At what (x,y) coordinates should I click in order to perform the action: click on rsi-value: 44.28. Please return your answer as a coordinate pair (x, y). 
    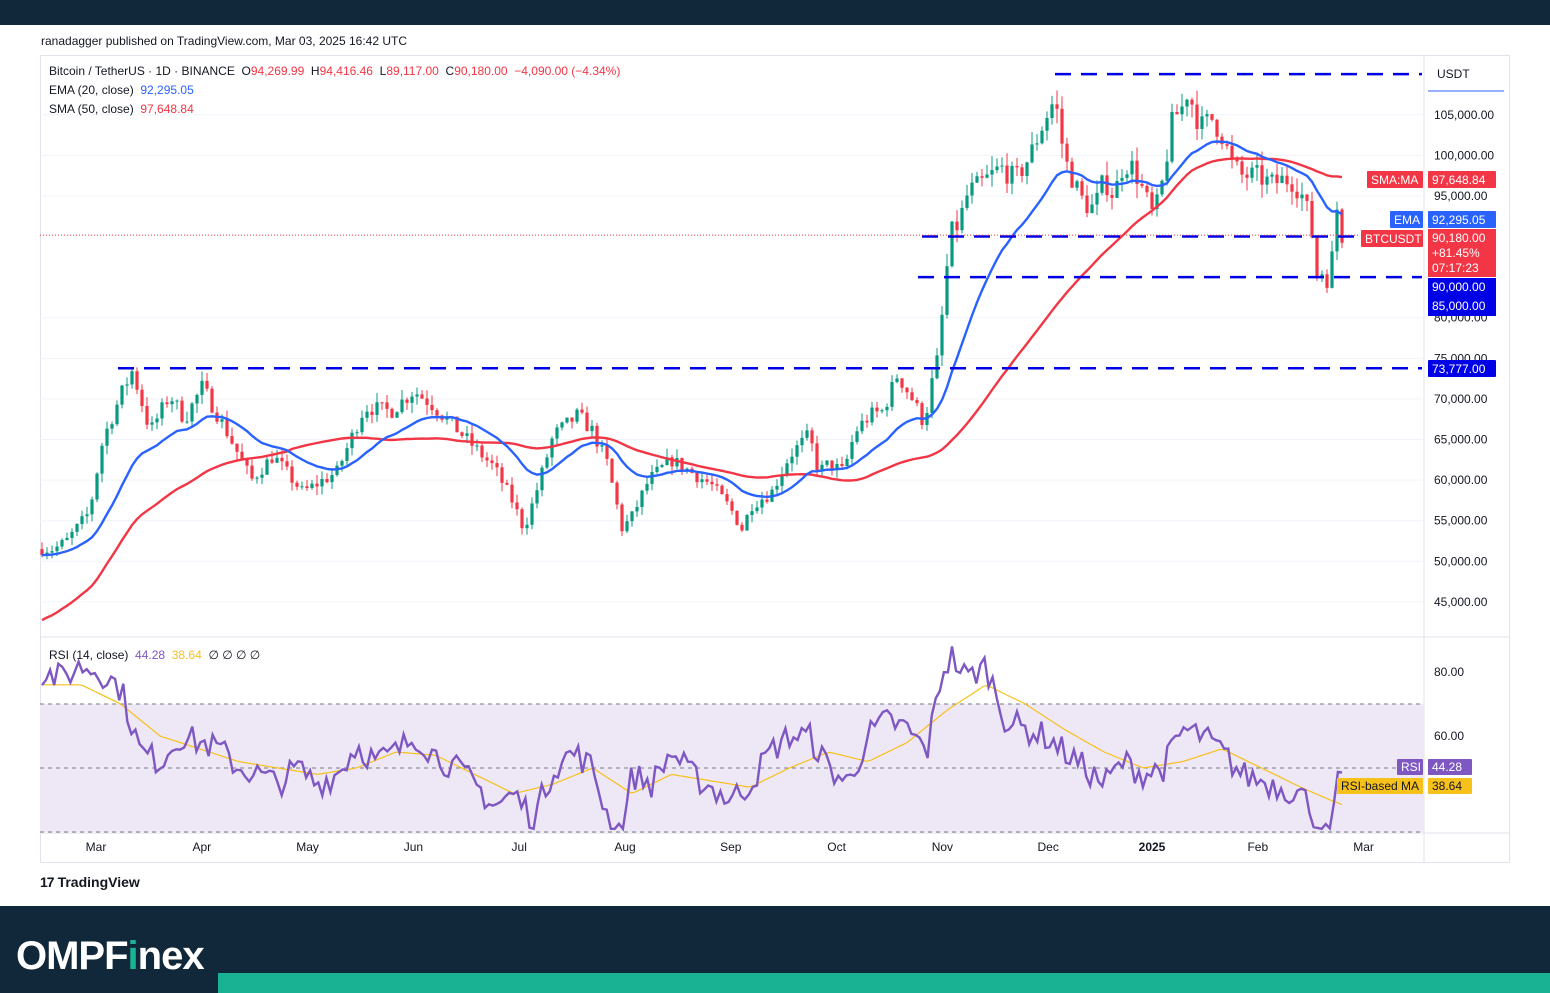
    Looking at the image, I should click on (150, 655).